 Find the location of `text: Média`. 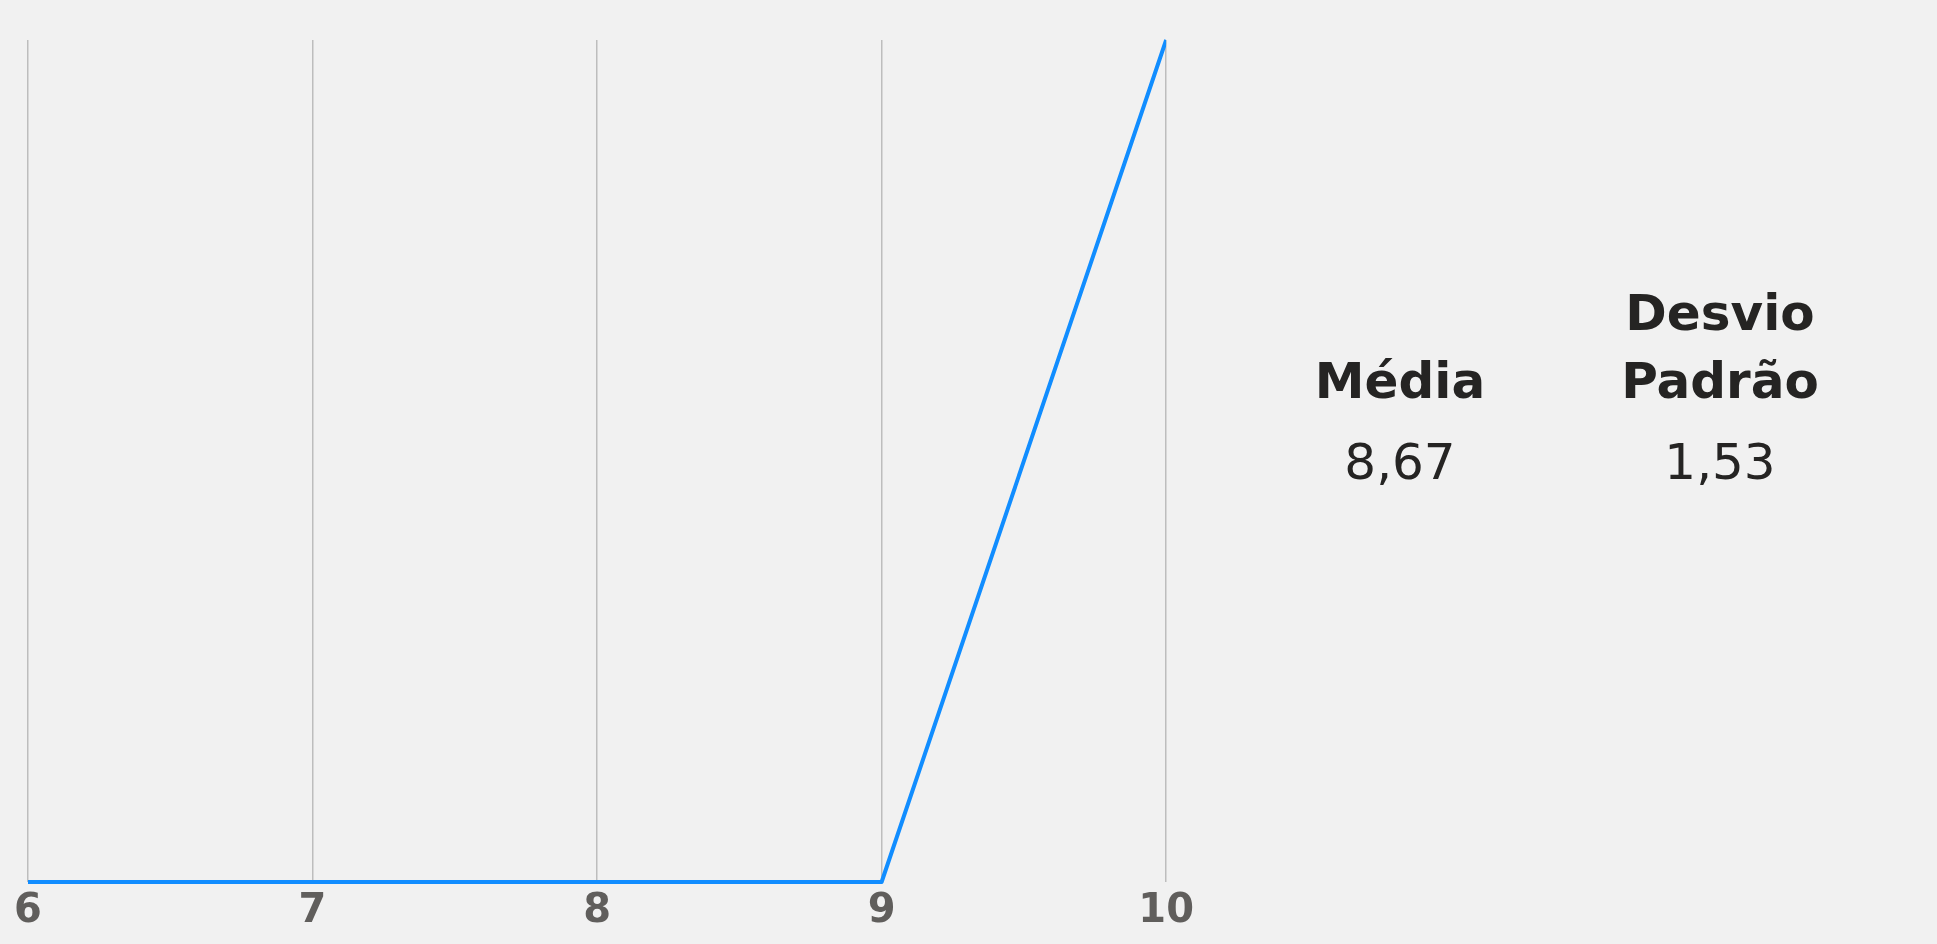

text: Média is located at coordinates (1400, 381).